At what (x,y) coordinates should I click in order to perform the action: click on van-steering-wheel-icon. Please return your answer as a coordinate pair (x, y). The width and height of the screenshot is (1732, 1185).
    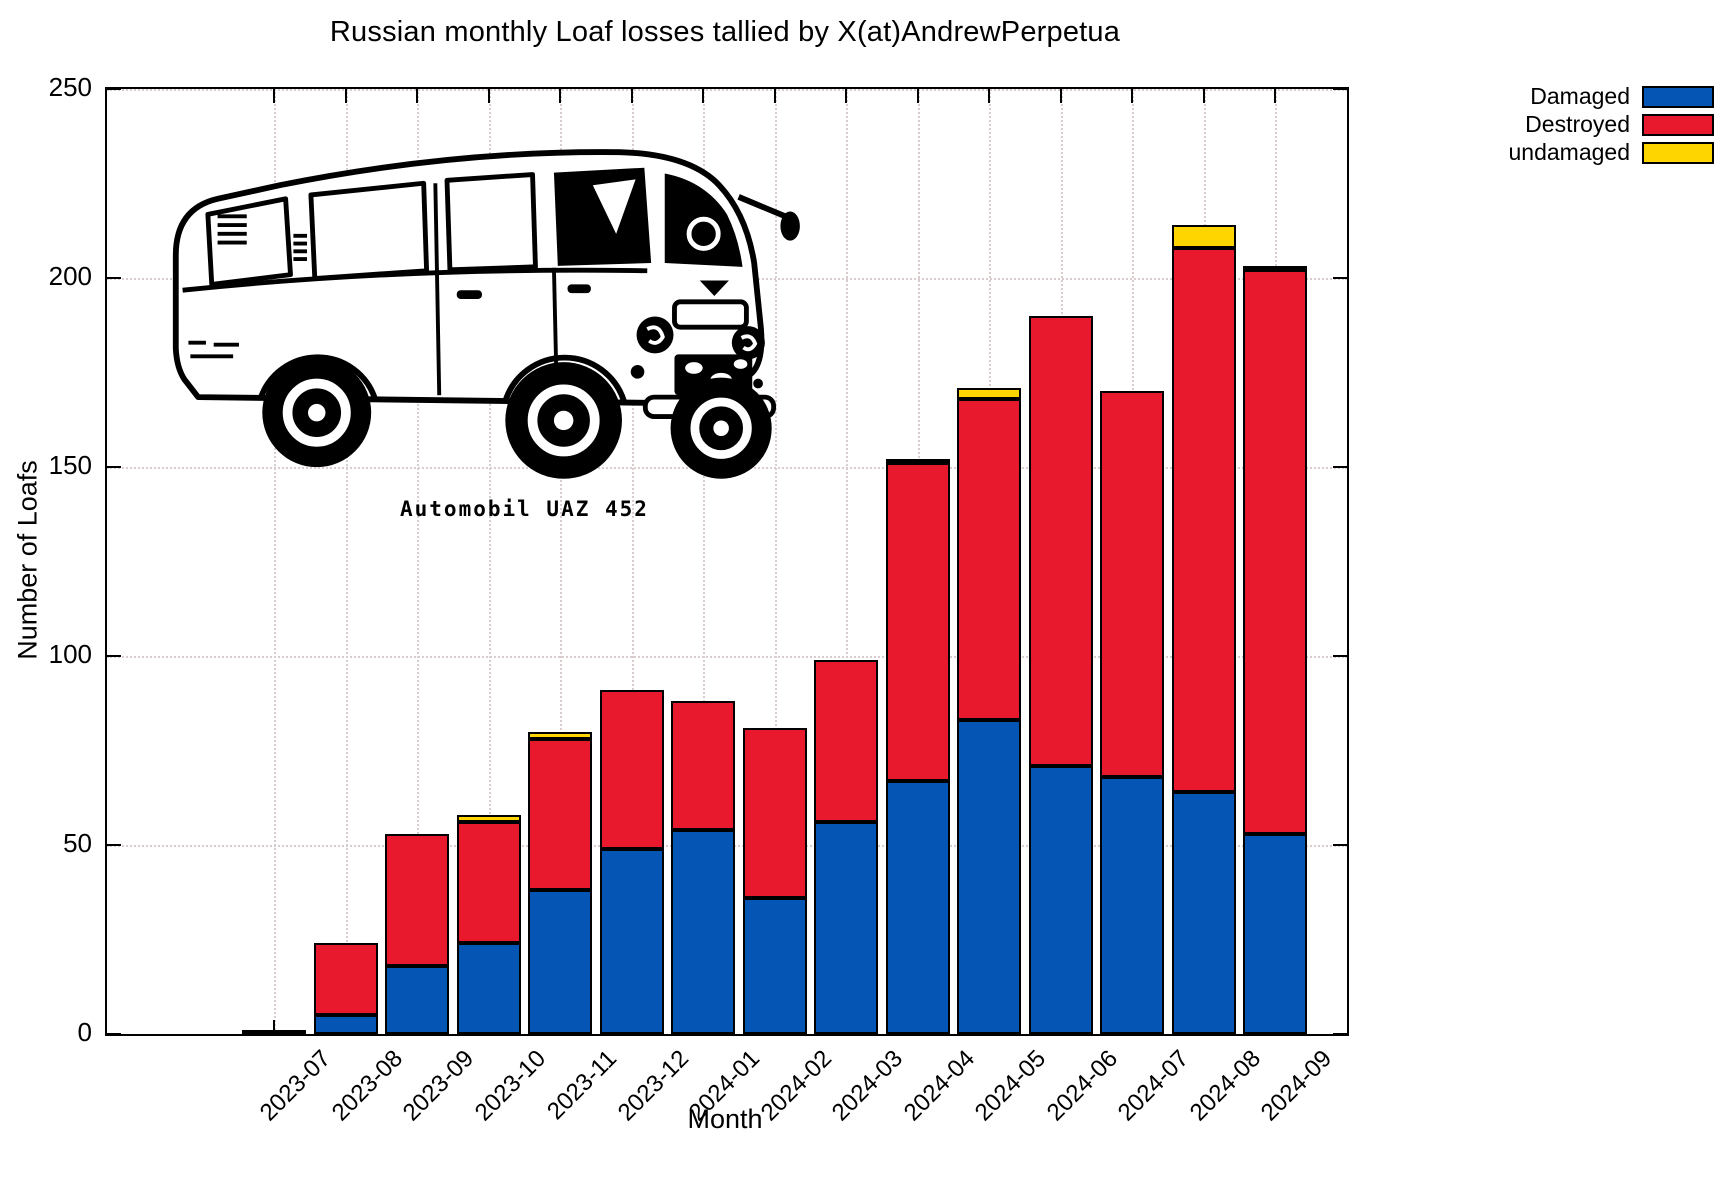
    Looking at the image, I should click on (703, 233).